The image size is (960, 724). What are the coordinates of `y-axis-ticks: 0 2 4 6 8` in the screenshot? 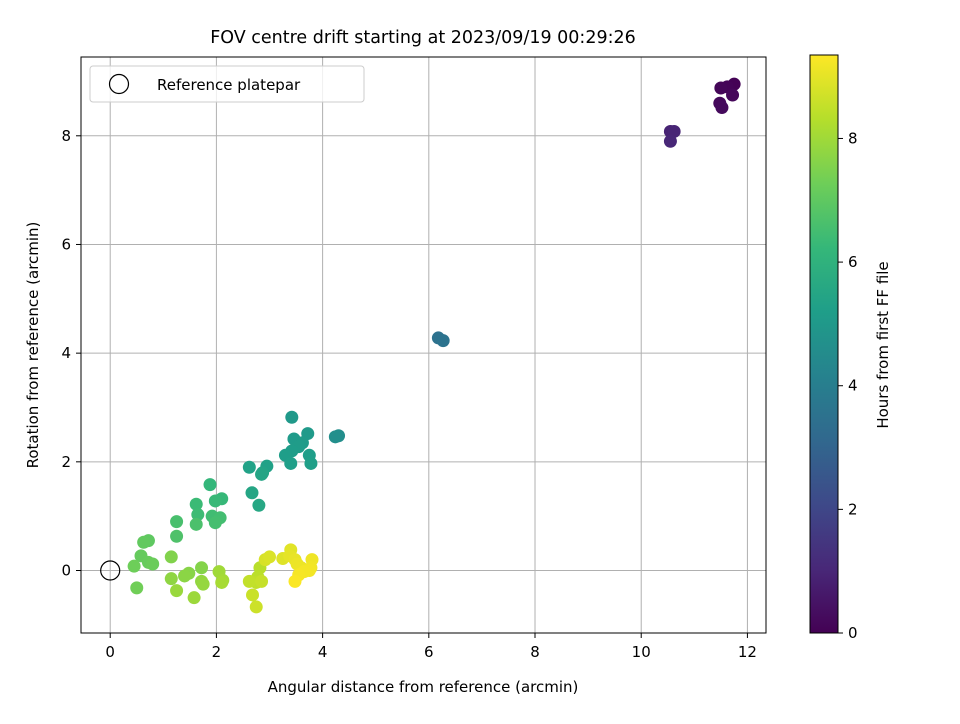 It's located at (71, 353).